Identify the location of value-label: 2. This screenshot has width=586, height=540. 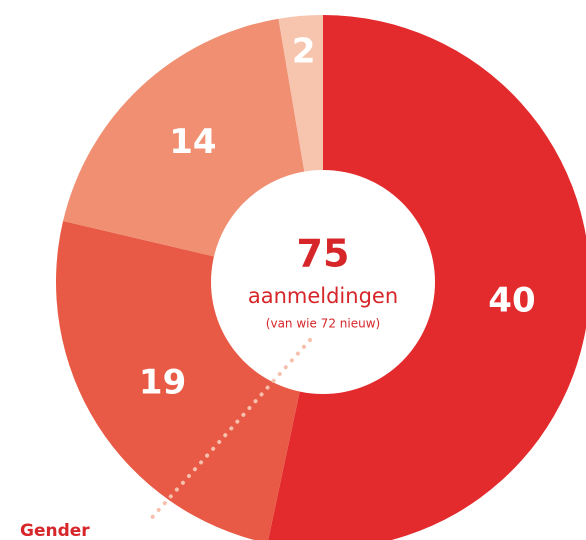
(304, 51).